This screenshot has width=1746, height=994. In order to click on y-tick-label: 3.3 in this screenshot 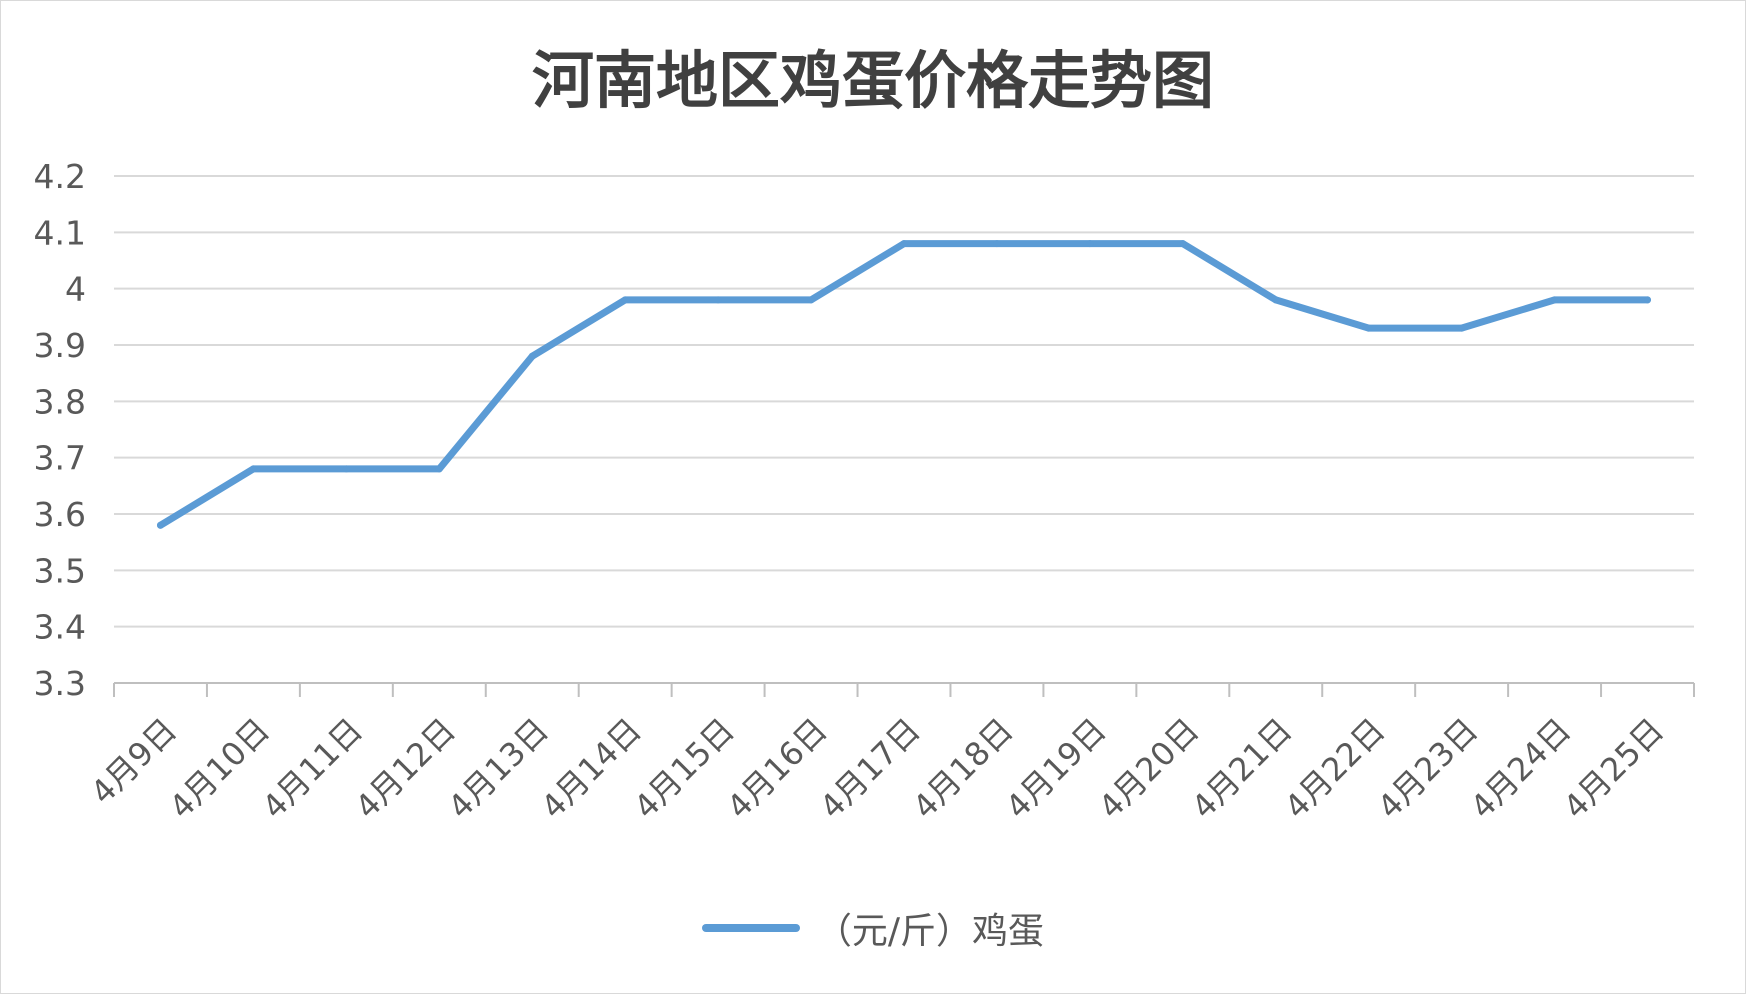, I will do `click(60, 683)`.